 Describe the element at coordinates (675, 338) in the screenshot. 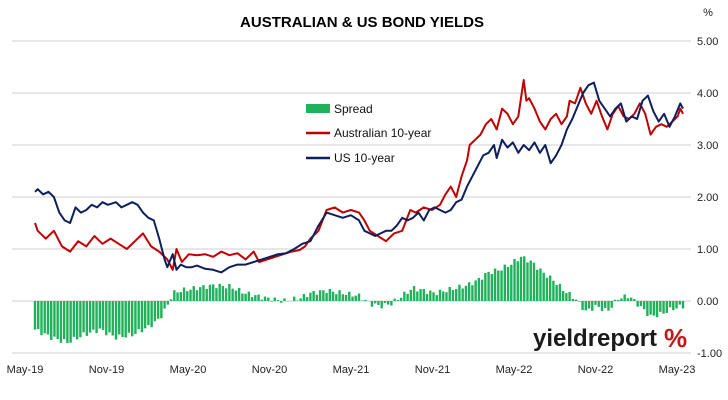

I see `brand-percent-icon: %` at that location.